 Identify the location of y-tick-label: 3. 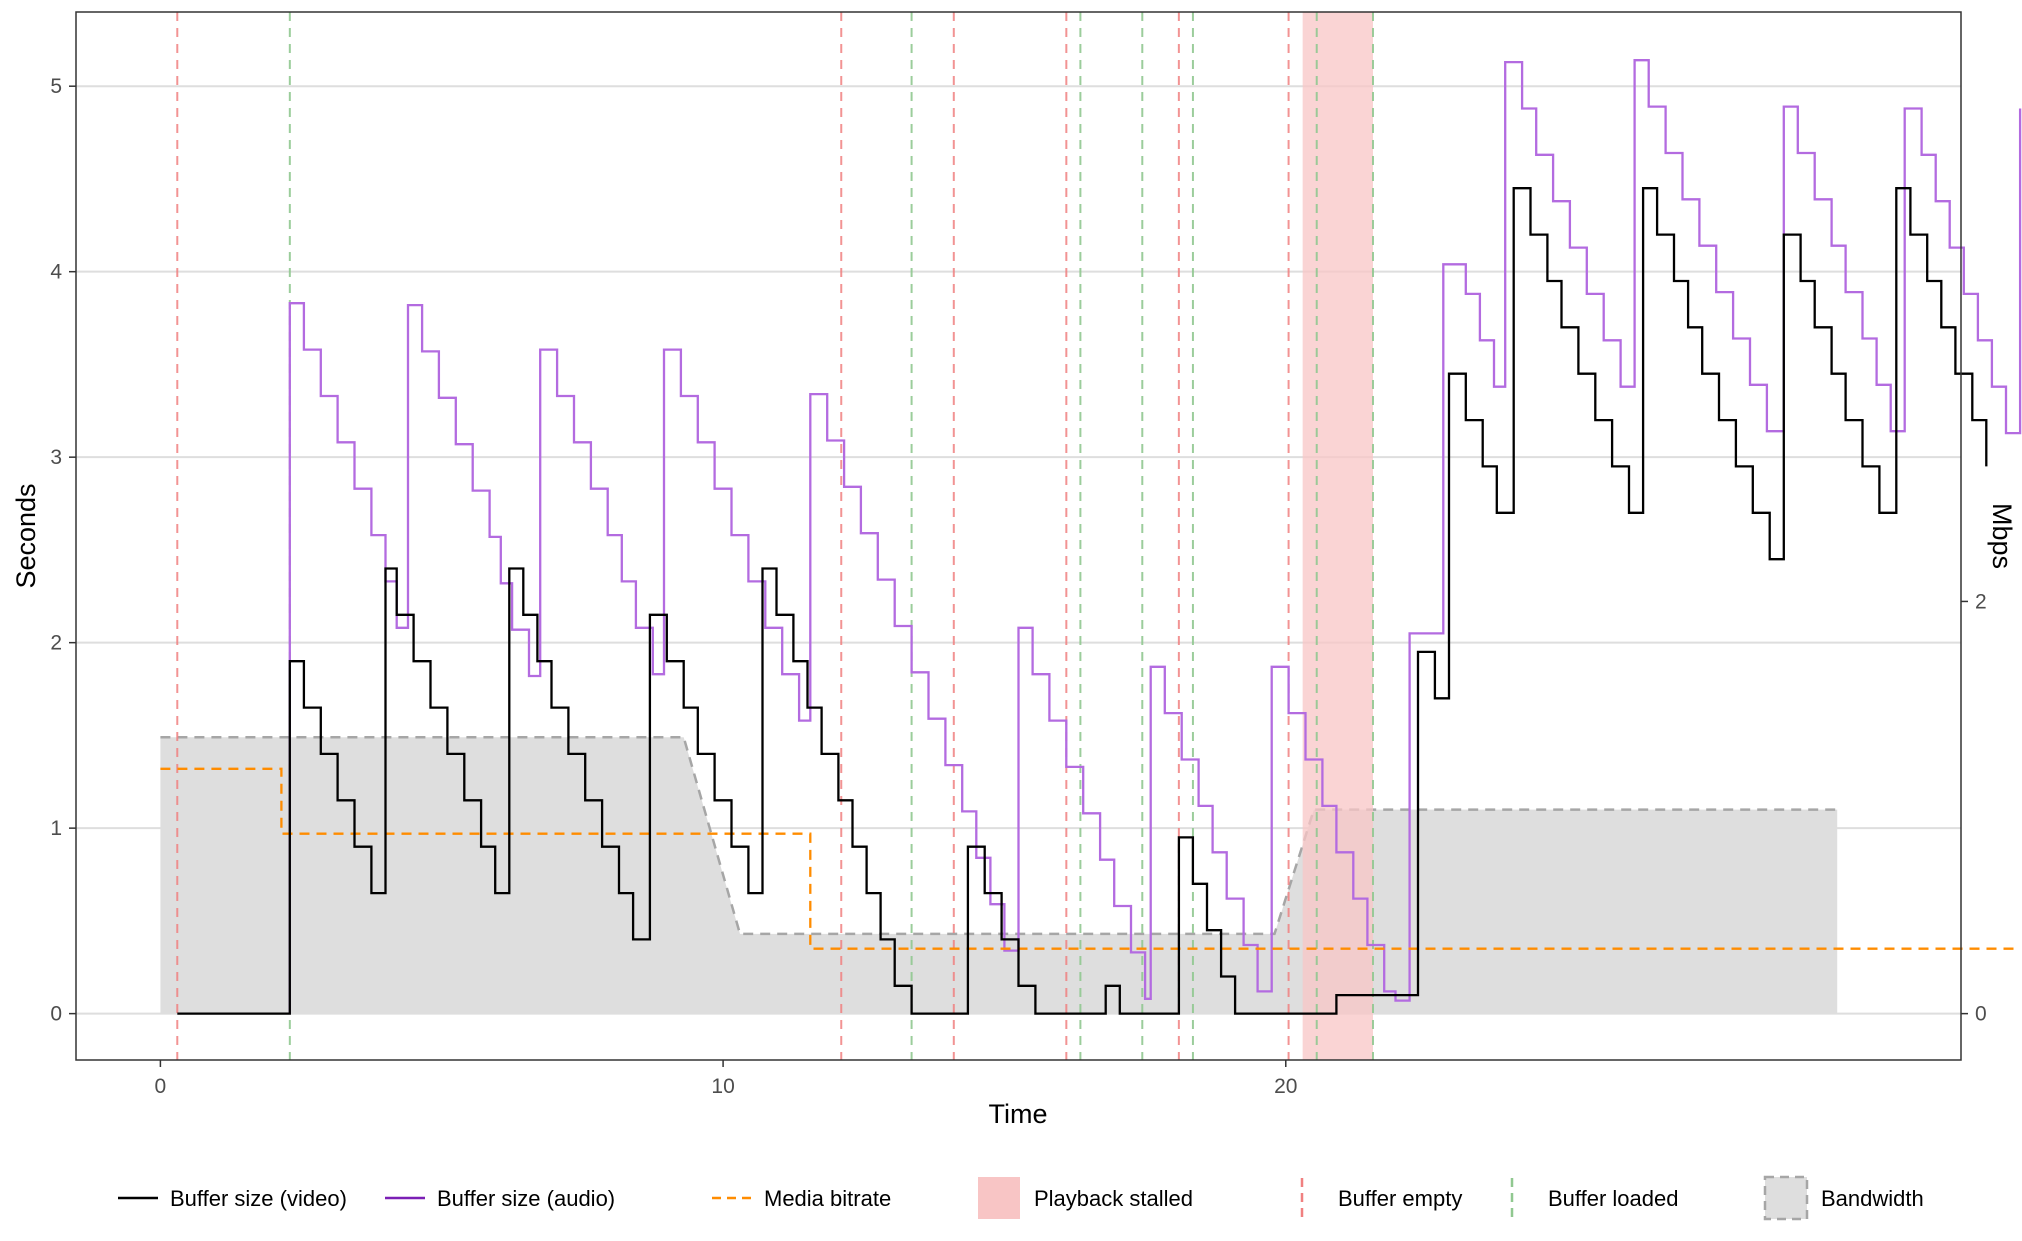
(56, 457).